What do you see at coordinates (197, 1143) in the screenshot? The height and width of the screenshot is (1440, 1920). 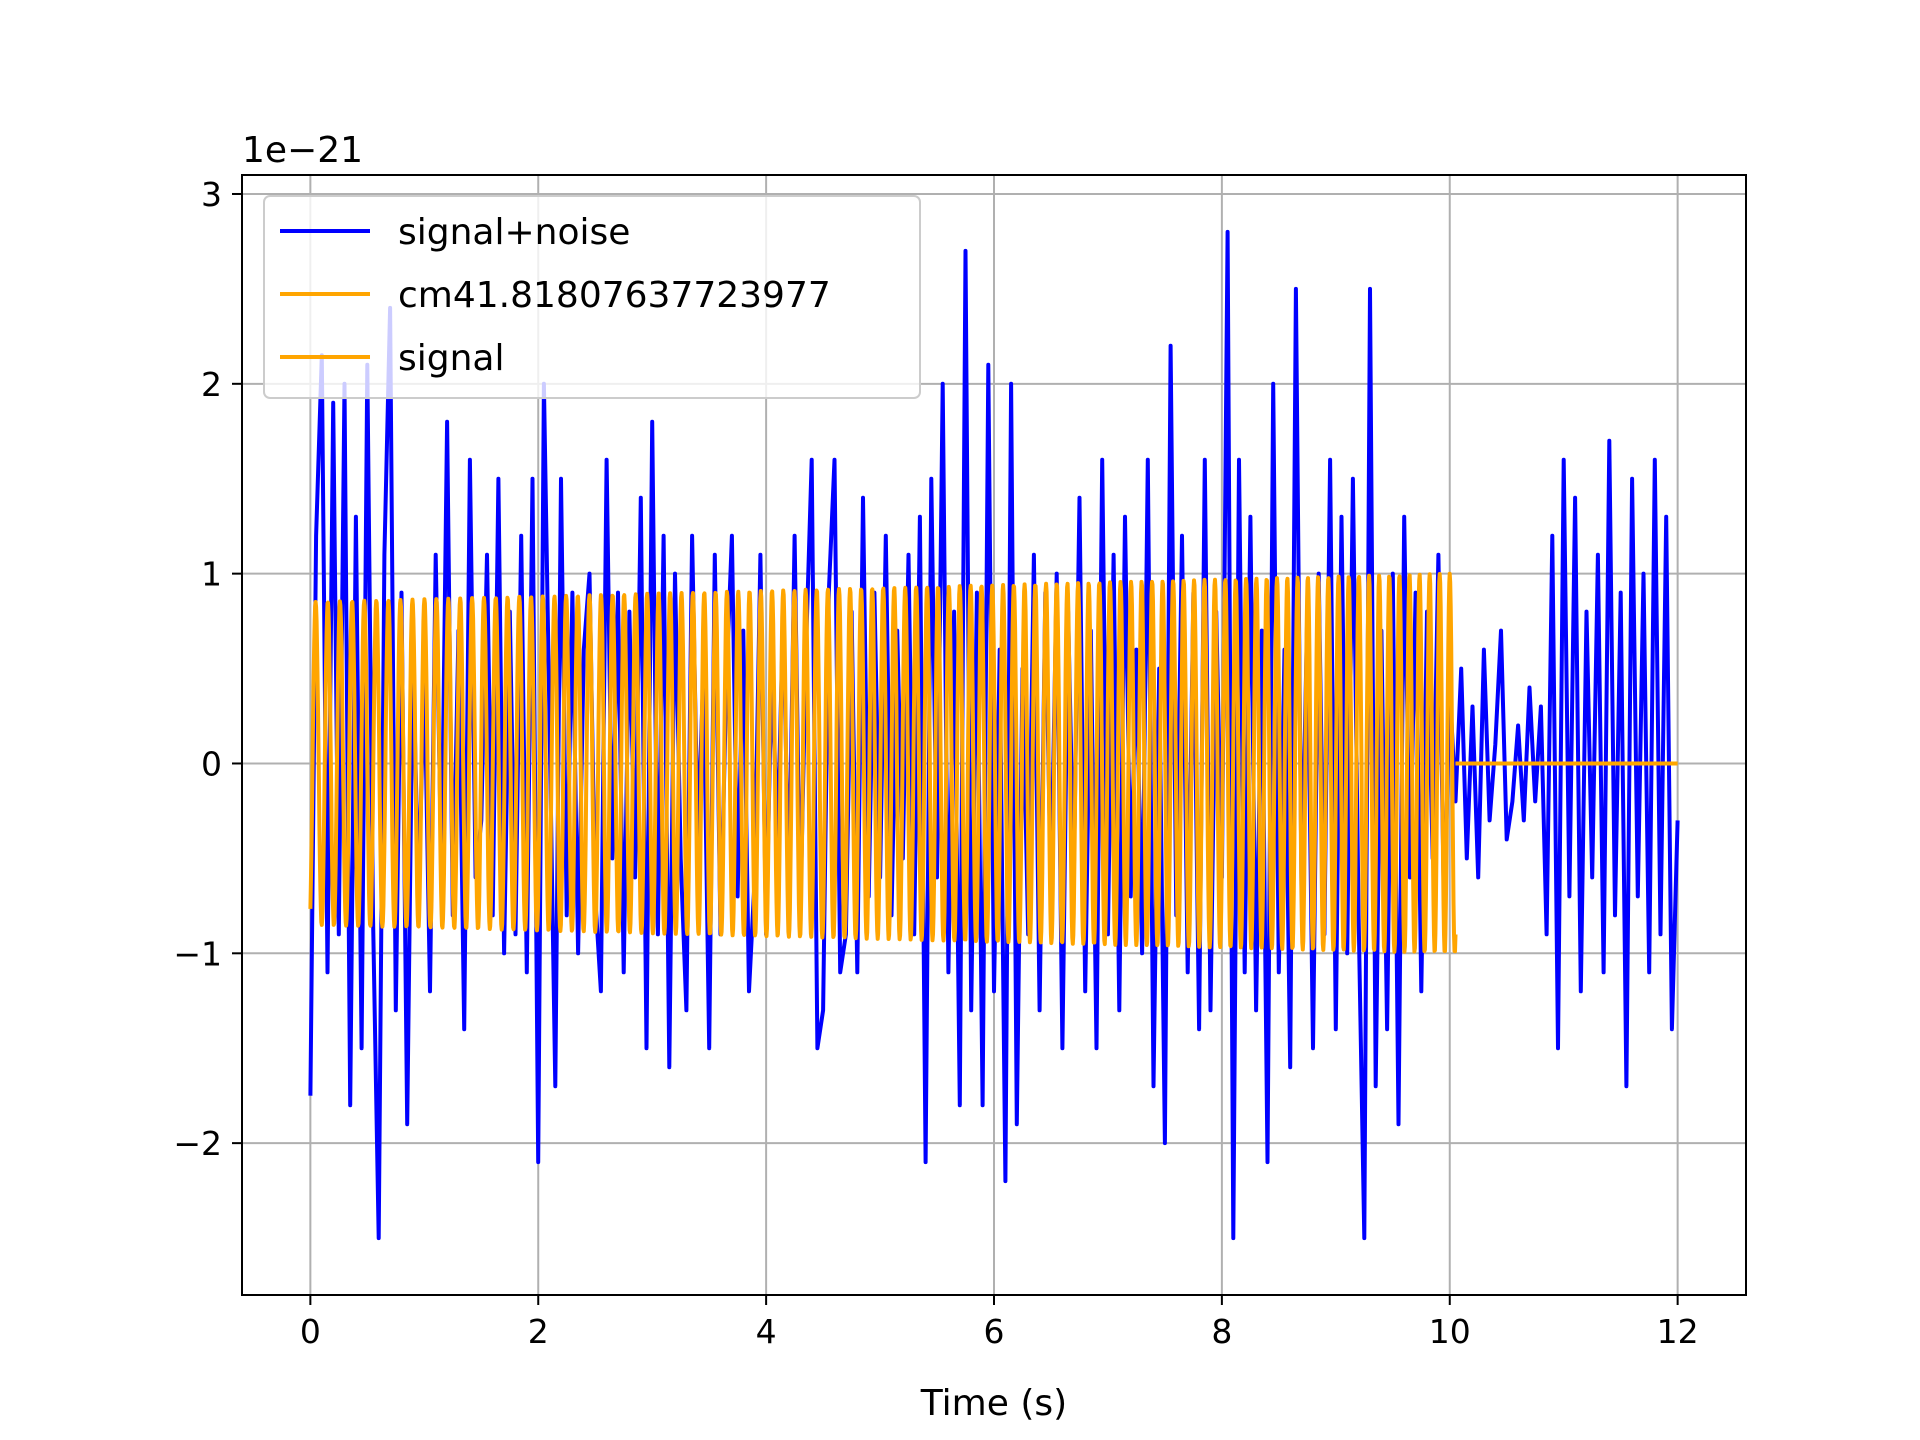 I see `y-tick-label: −2` at bounding box center [197, 1143].